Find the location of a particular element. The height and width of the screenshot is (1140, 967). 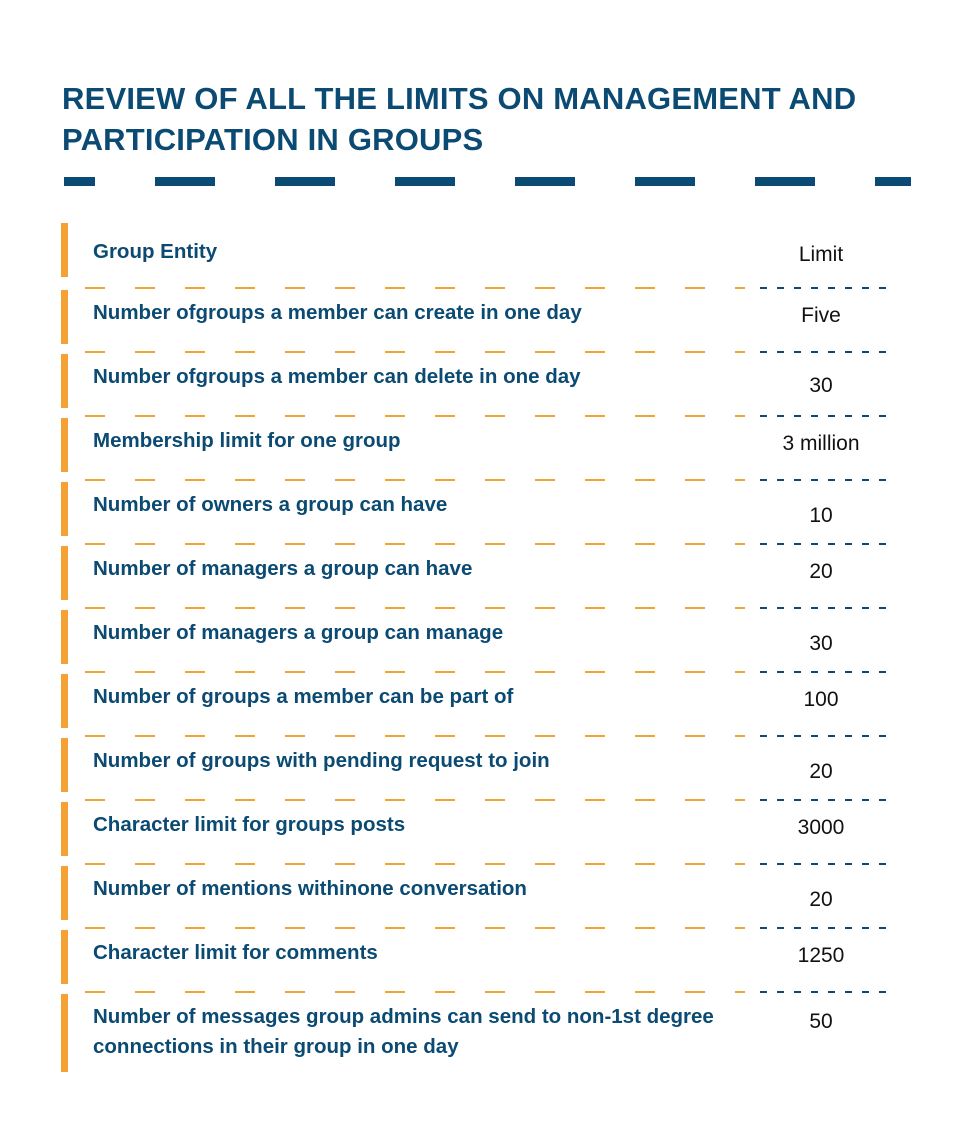

row-limit: 50 is located at coordinates (821, 1021).